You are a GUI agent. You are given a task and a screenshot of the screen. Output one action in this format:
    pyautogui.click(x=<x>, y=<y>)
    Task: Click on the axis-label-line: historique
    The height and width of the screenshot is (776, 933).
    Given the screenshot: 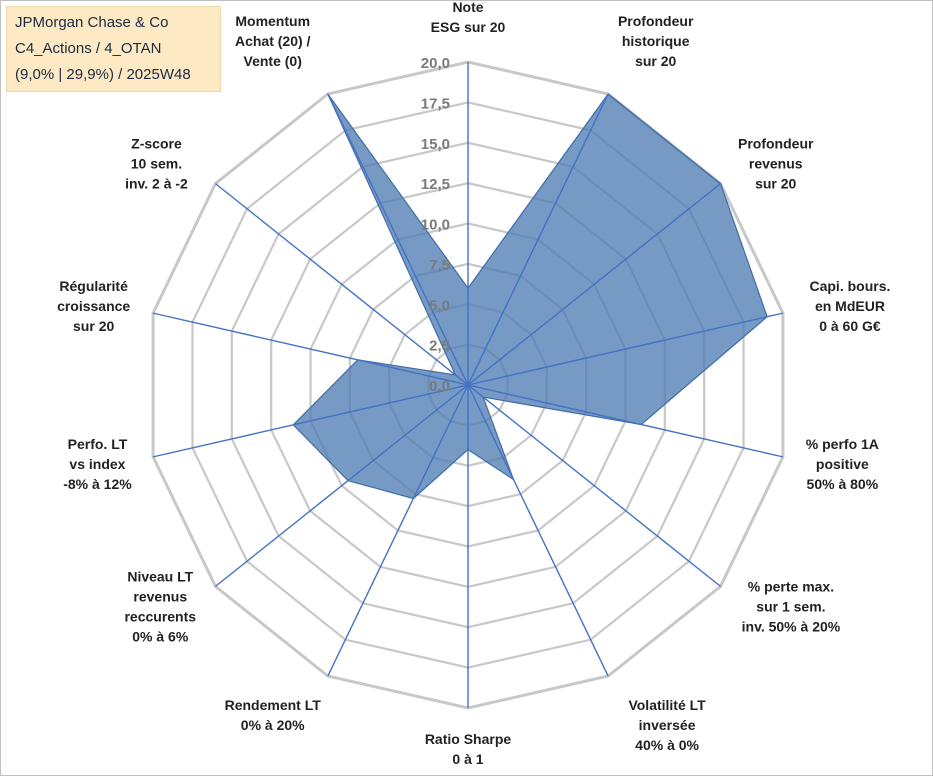 What is the action you would take?
    pyautogui.click(x=656, y=41)
    